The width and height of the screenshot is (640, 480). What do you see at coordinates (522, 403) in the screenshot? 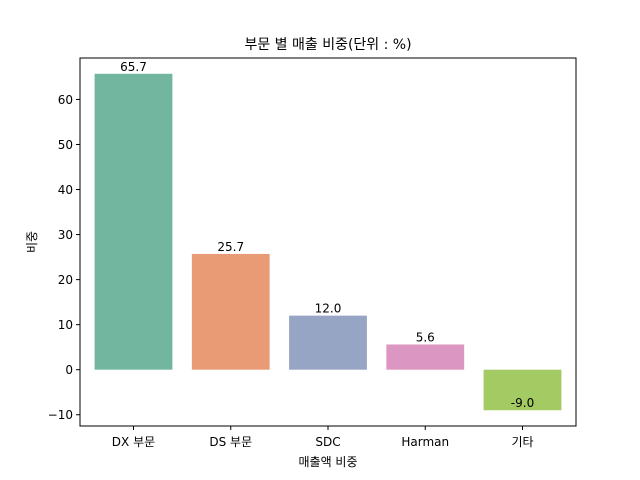
I see `bar-value-label: -9.0` at bounding box center [522, 403].